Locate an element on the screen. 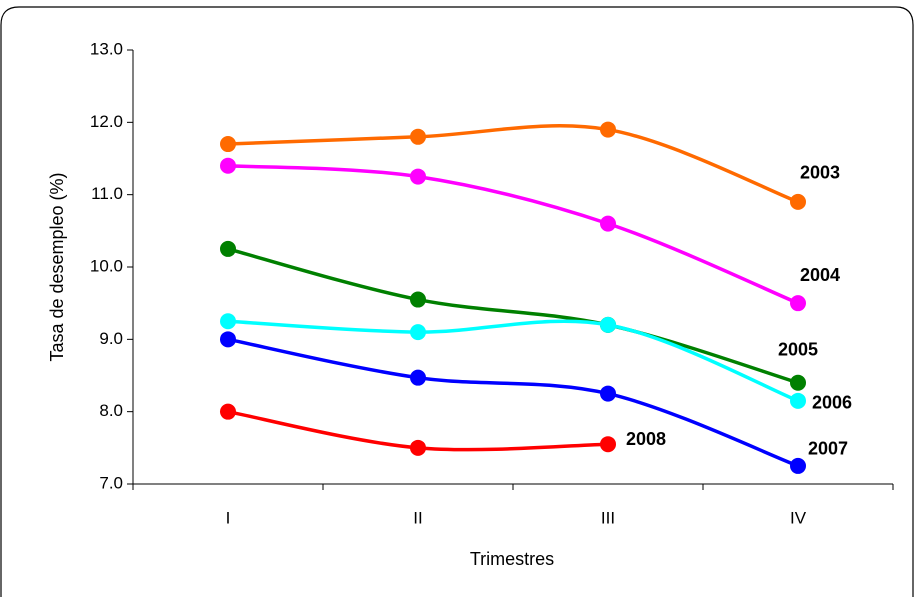 The width and height of the screenshot is (915, 597). series-label: 2005 is located at coordinates (798, 349).